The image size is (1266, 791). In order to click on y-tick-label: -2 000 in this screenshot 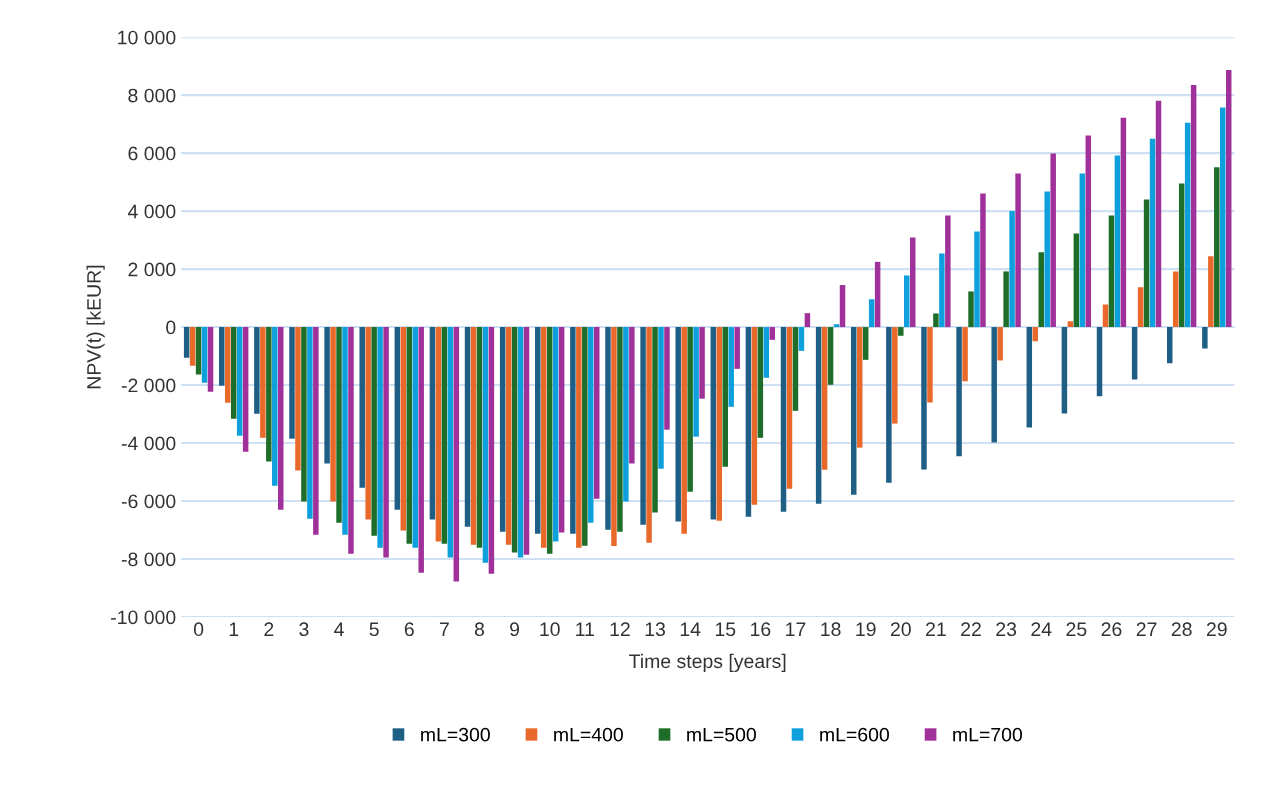, I will do `click(148, 385)`.